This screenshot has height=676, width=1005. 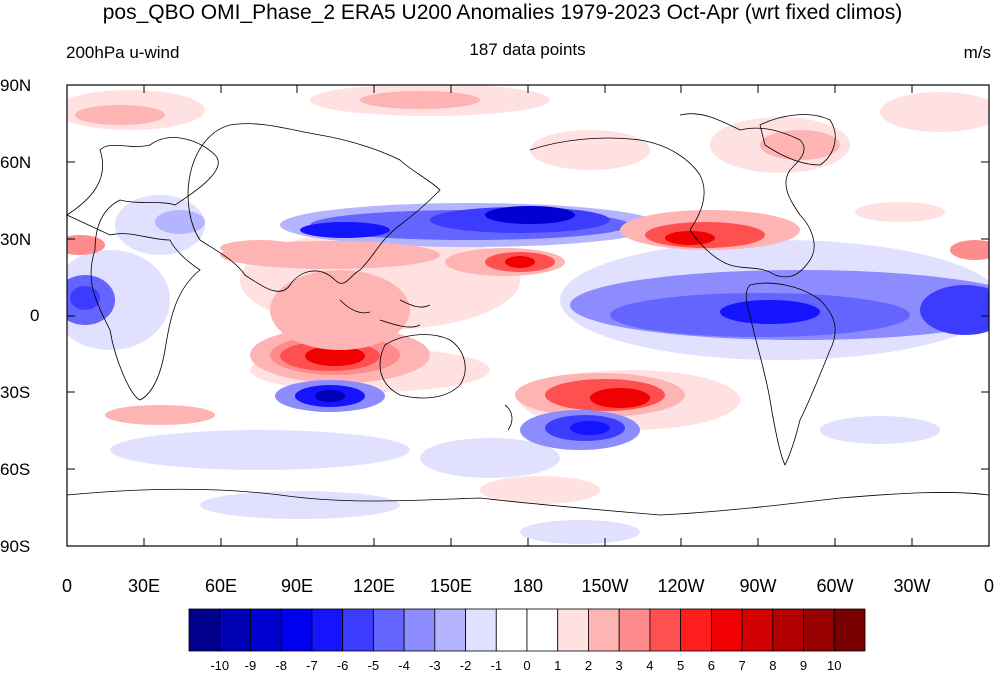 I want to click on lat-label: 0, so click(x=35, y=315).